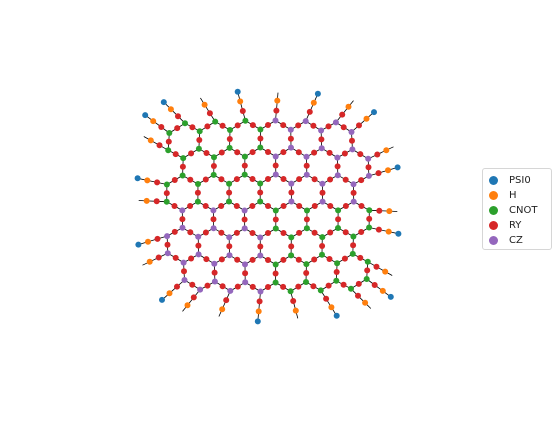 This screenshot has height=438, width=556. I want to click on legend-item-cz: CZ, so click(520, 240).